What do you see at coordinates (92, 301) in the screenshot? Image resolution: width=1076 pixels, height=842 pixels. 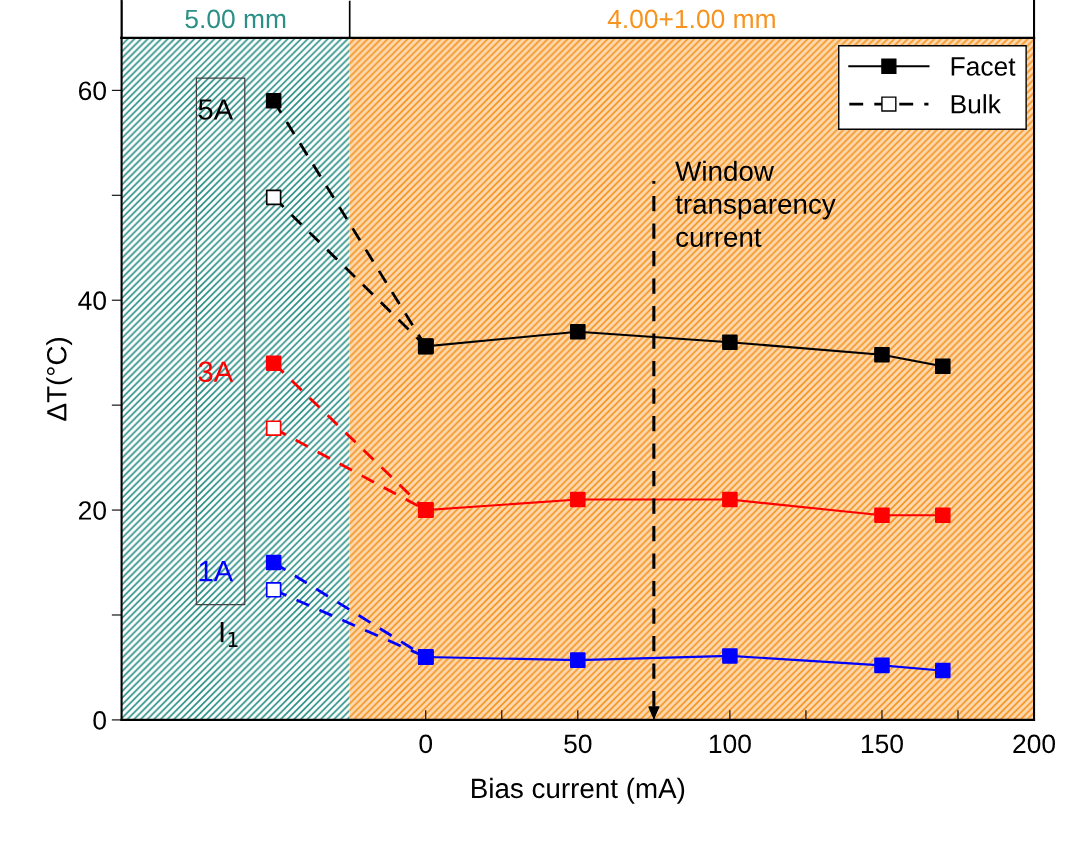 I see `y-tick-label: 40` at bounding box center [92, 301].